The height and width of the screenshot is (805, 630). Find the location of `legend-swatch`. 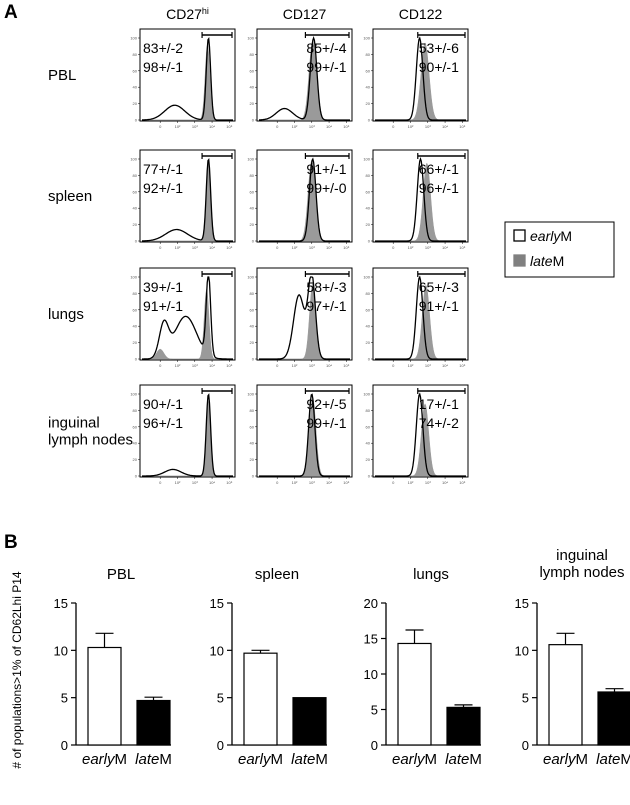

legend-swatch is located at coordinates (519, 235).